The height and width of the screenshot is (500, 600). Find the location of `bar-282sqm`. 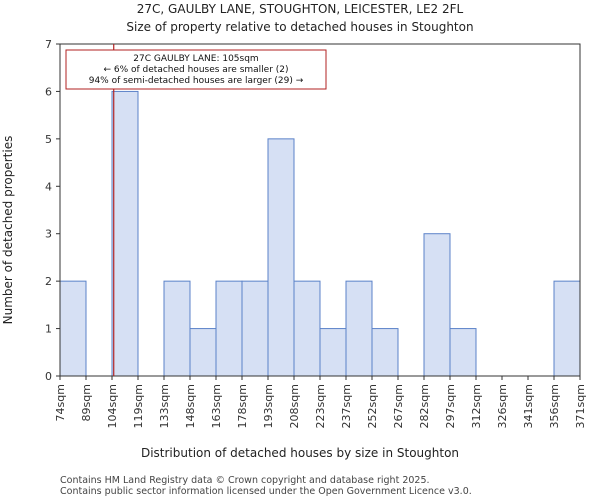

bar-282sqm is located at coordinates (437, 305).